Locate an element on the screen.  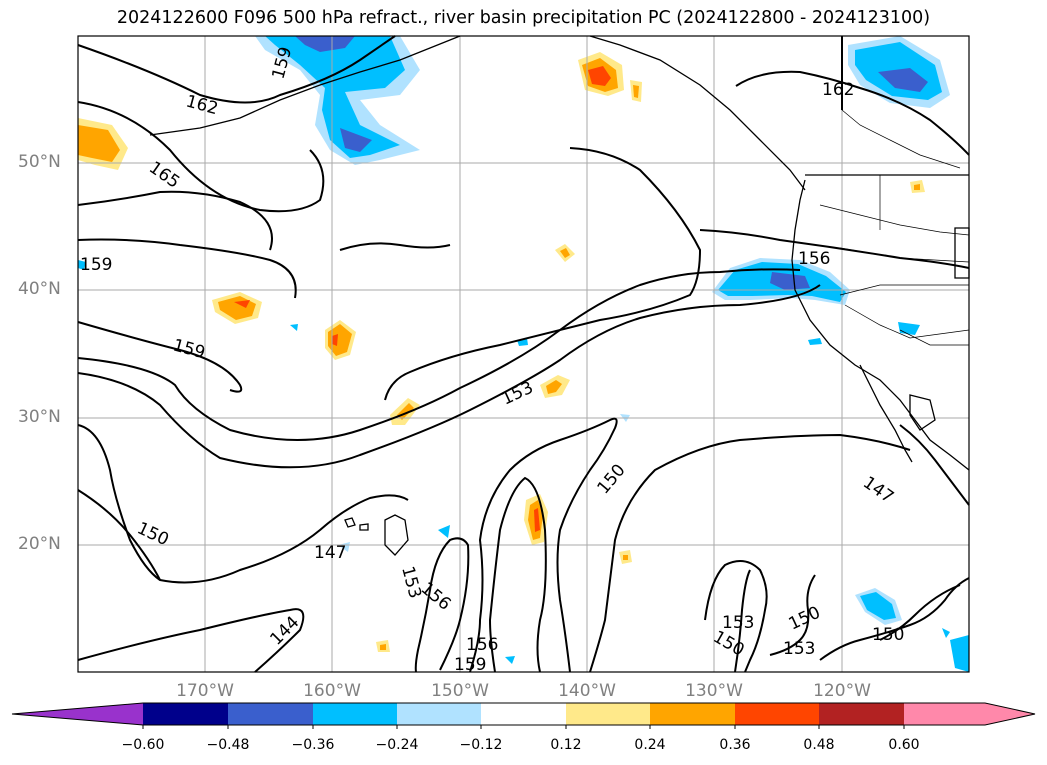
contour-label: 147 is located at coordinates (330, 553).